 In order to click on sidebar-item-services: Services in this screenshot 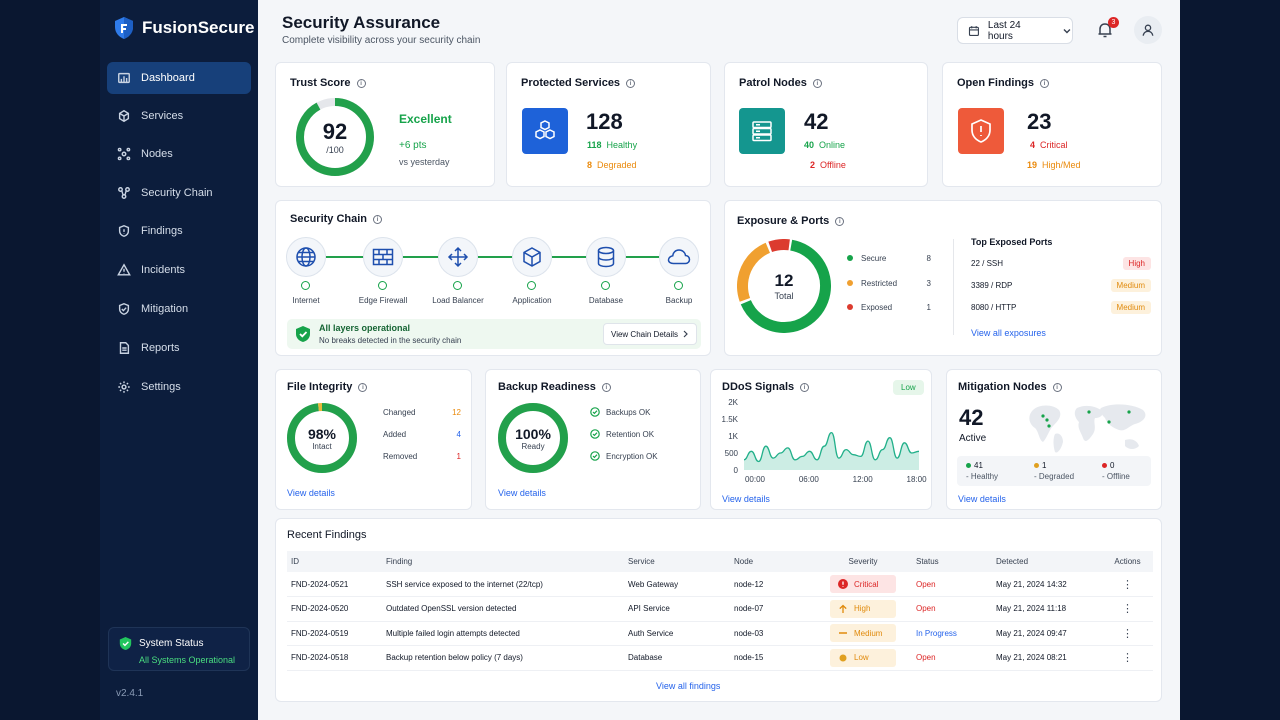, I will do `click(179, 116)`.